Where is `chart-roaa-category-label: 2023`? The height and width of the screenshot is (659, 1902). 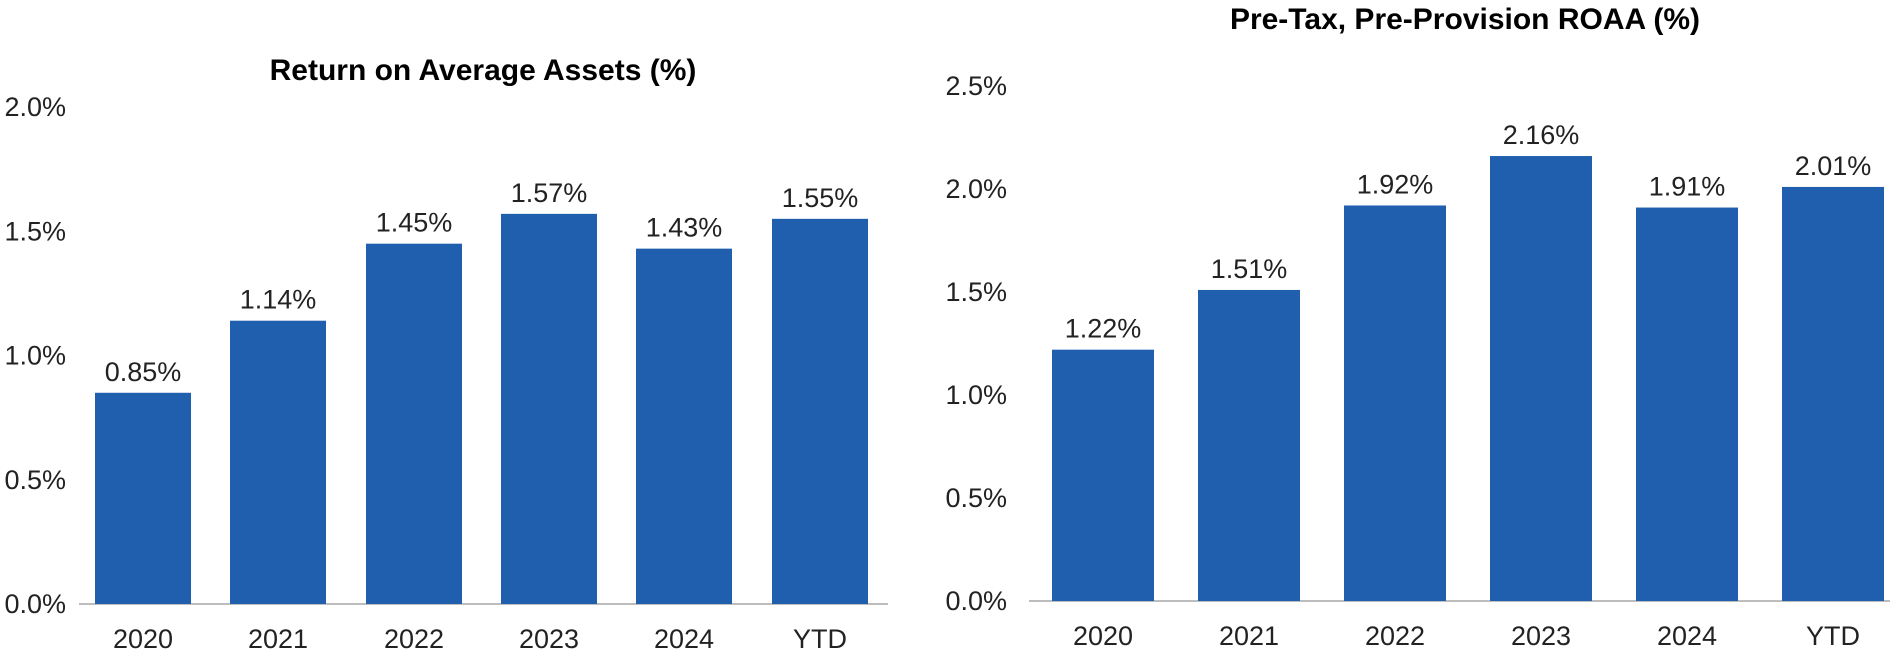
chart-roaa-category-label: 2023 is located at coordinates (549, 639).